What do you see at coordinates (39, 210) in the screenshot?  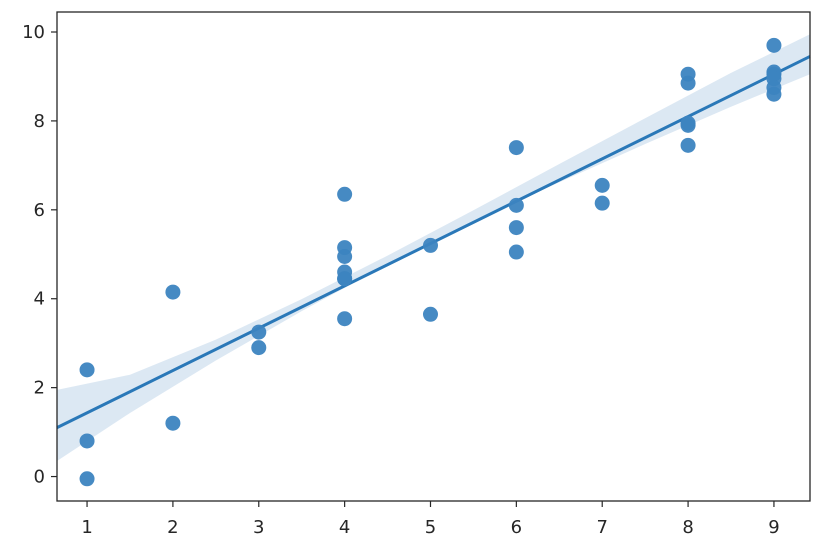 I see `y-tick-label: 6` at bounding box center [39, 210].